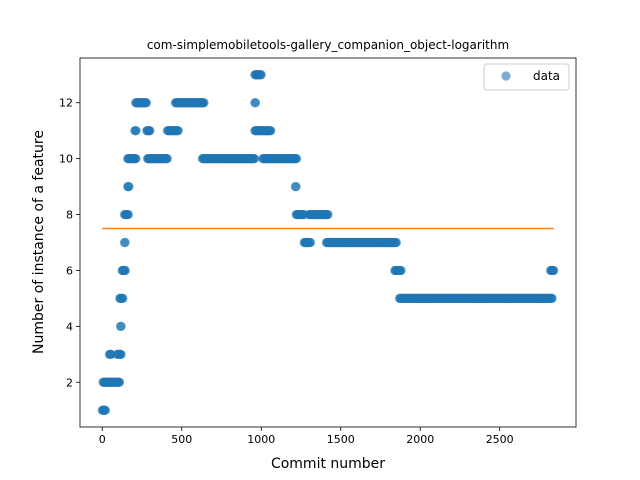  Describe the element at coordinates (66, 103) in the screenshot. I see `y-tick-label: 12` at that location.